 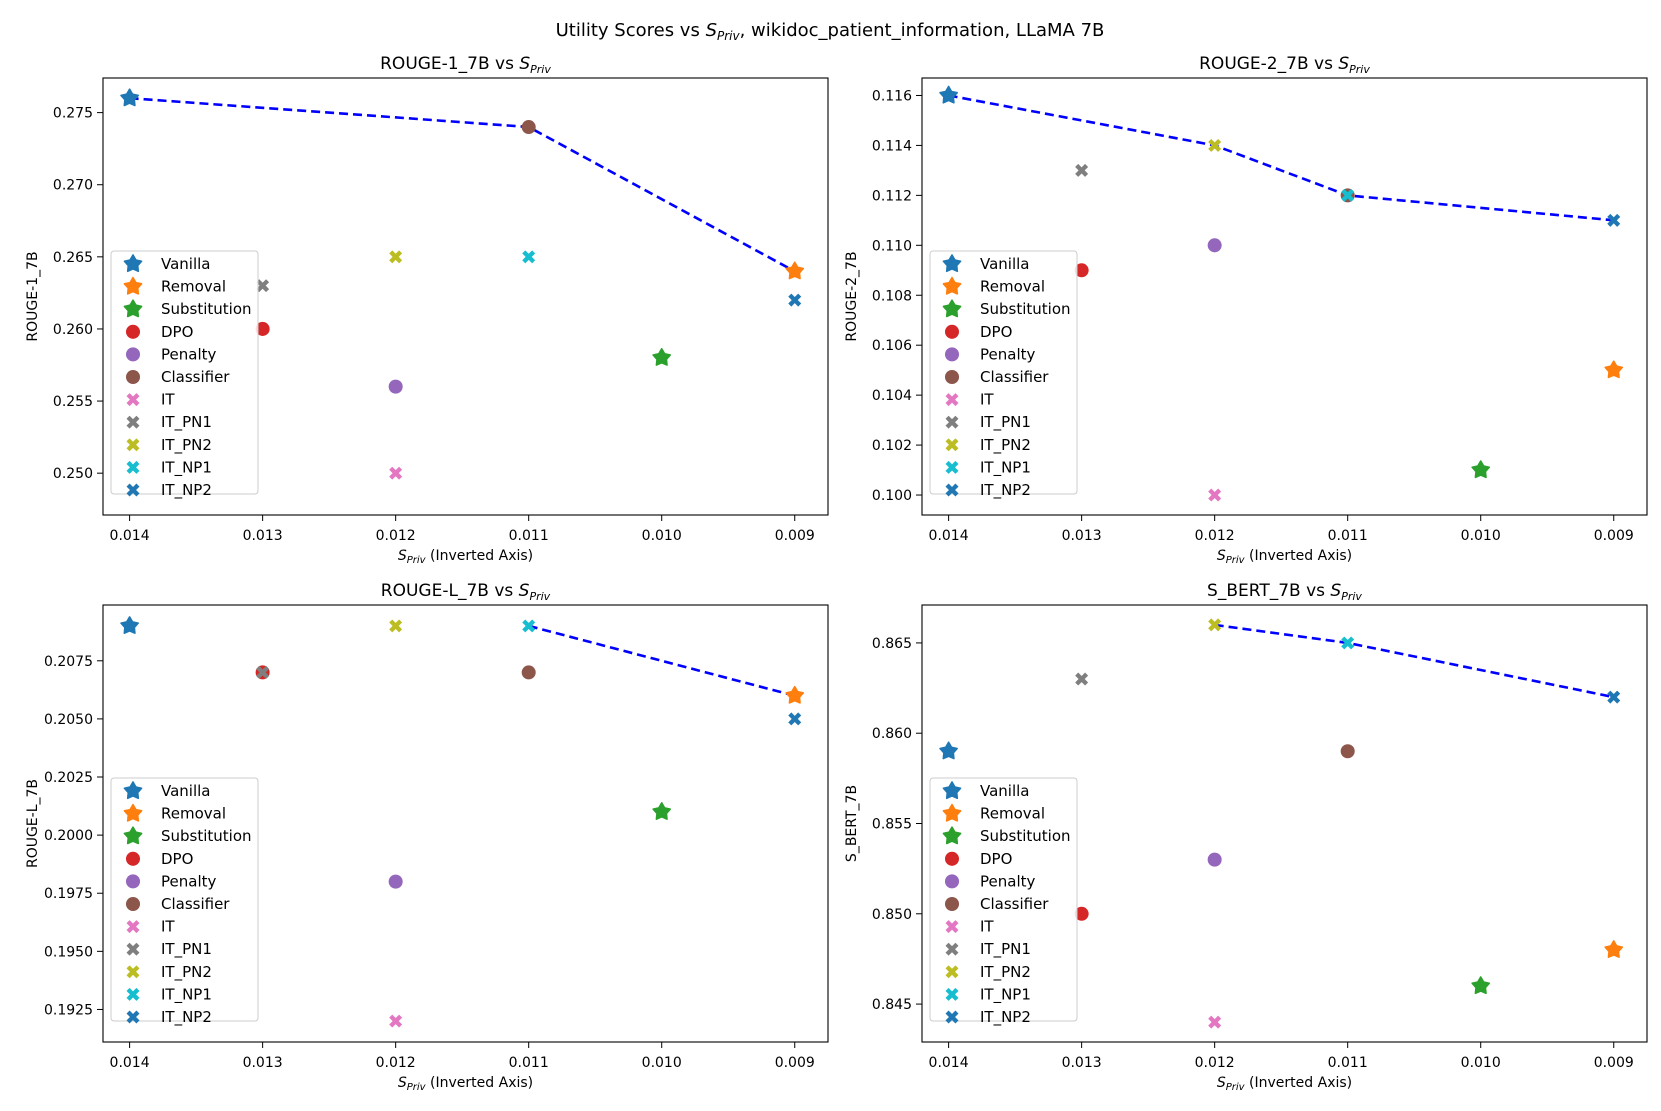 I want to click on y-tick-label: 0.114, so click(x=892, y=146).